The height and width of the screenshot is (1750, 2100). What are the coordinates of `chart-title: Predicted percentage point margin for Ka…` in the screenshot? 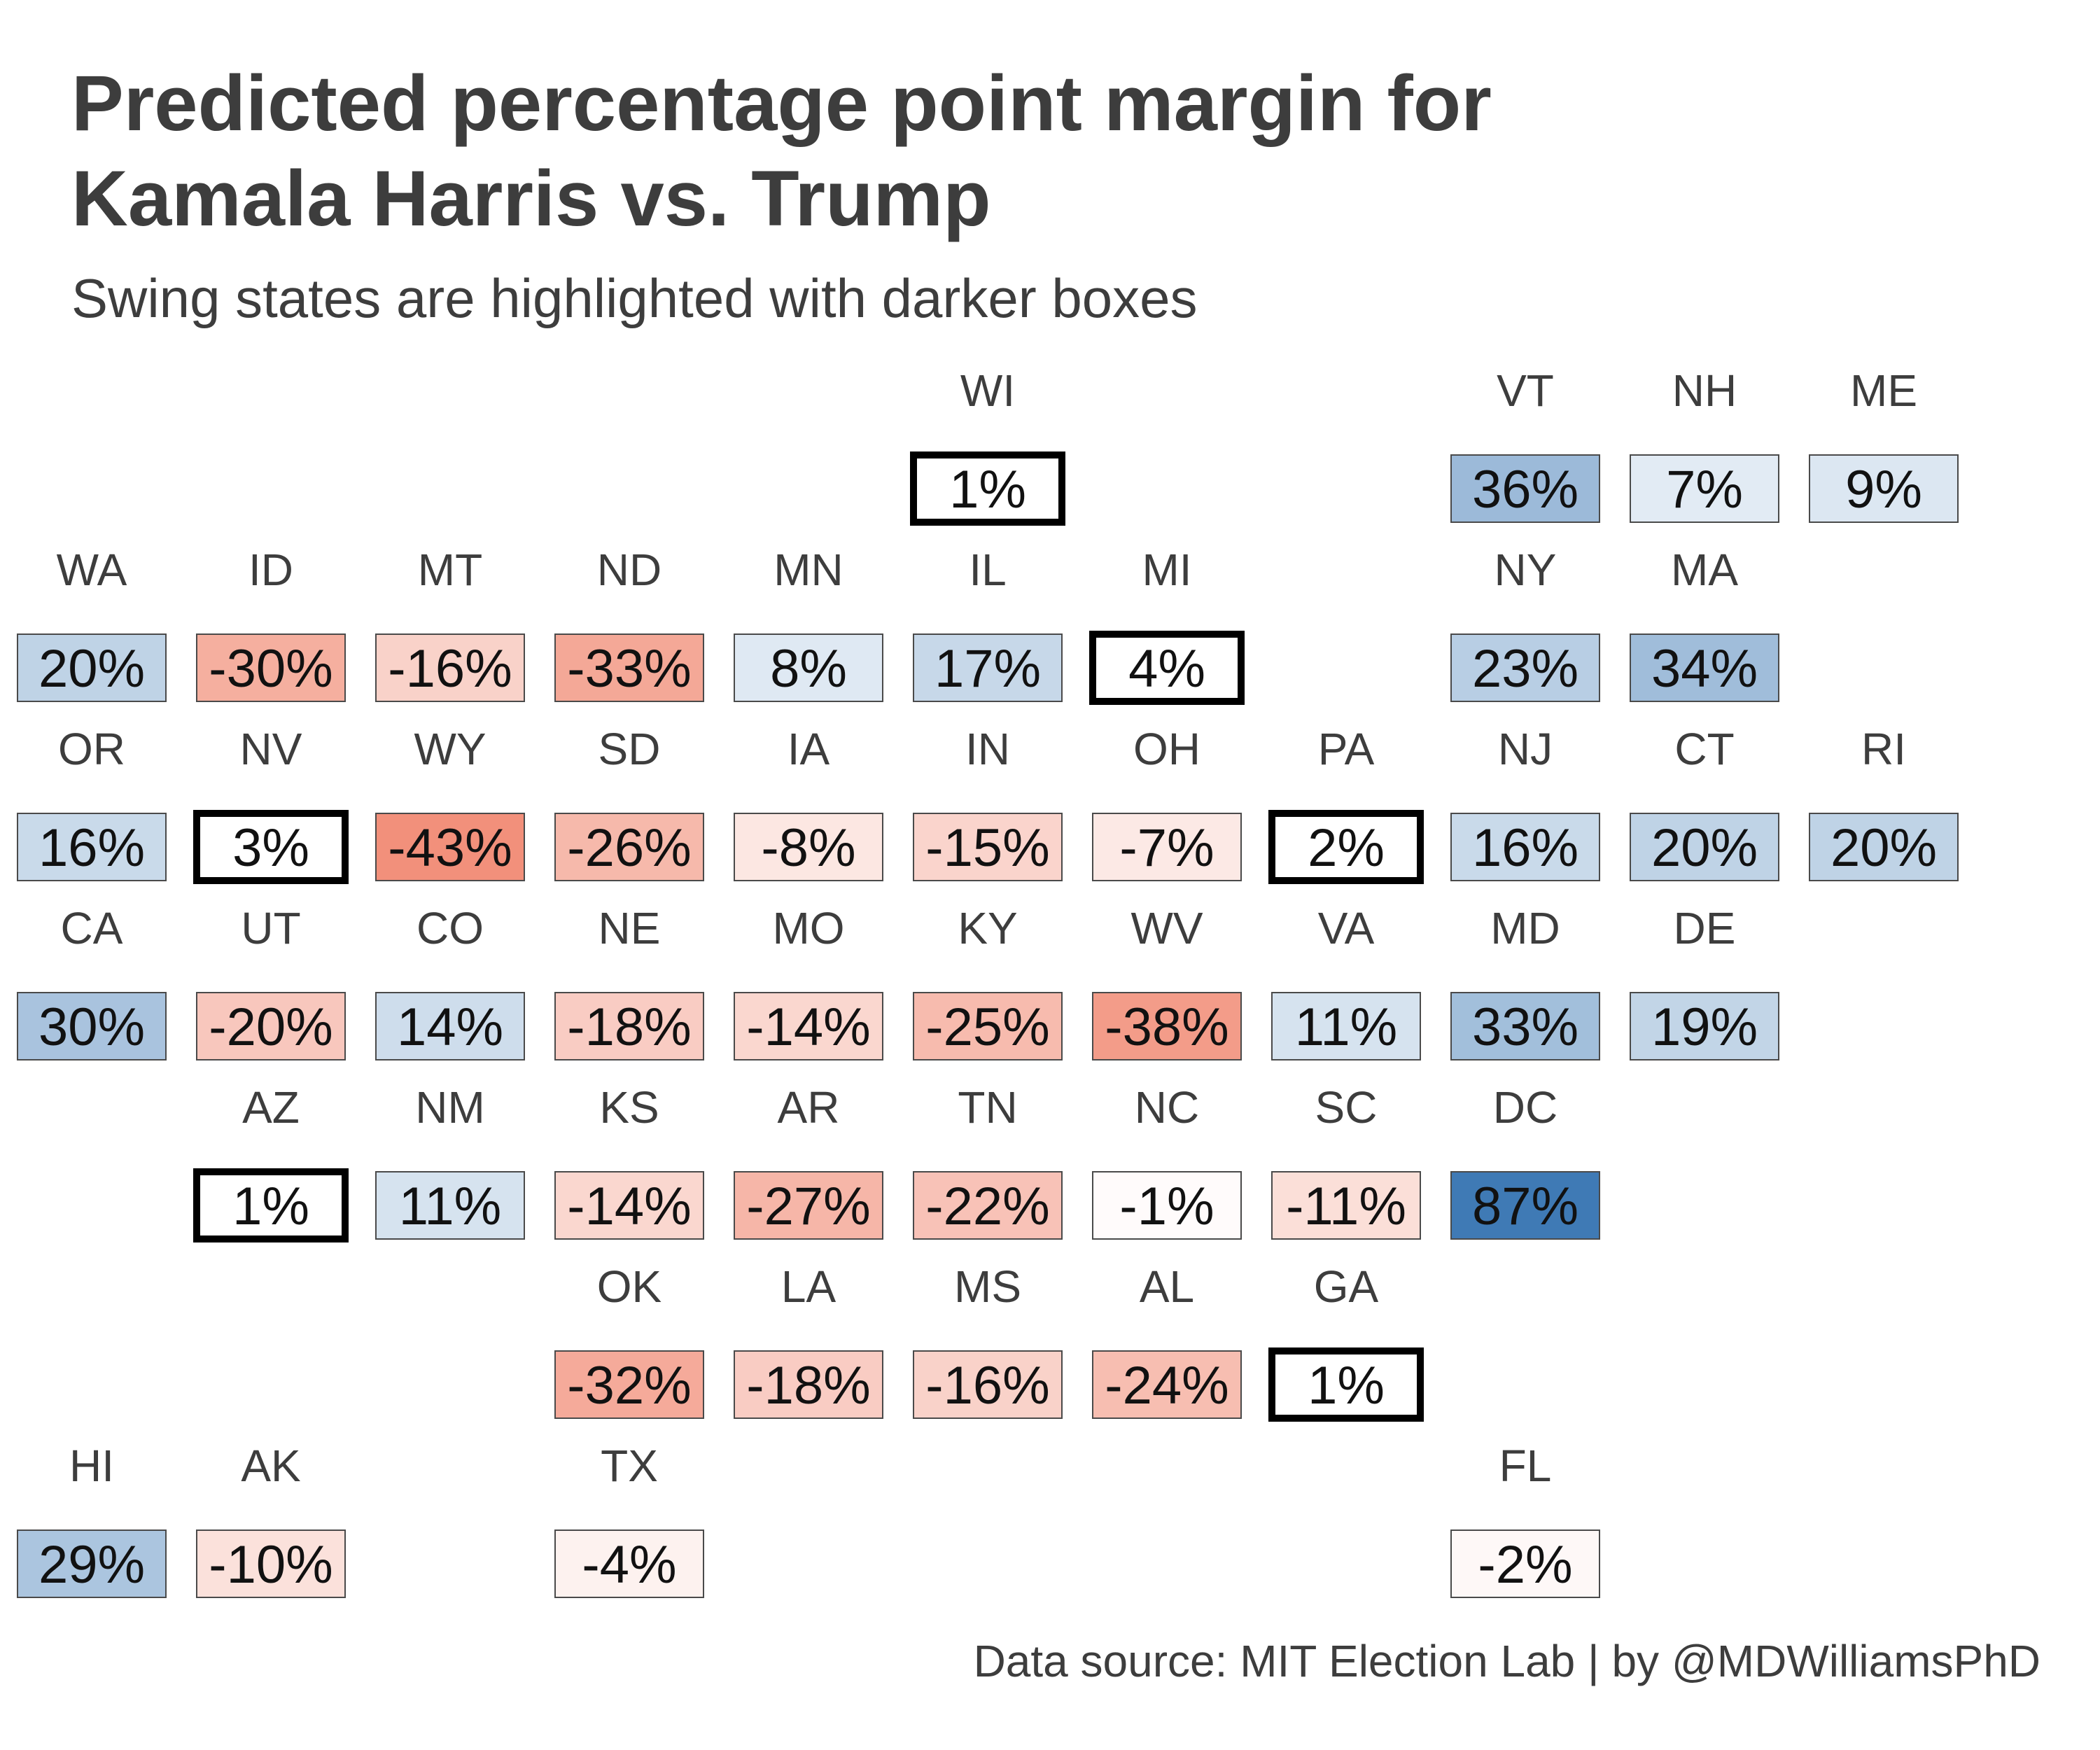 It's located at (1016, 151).